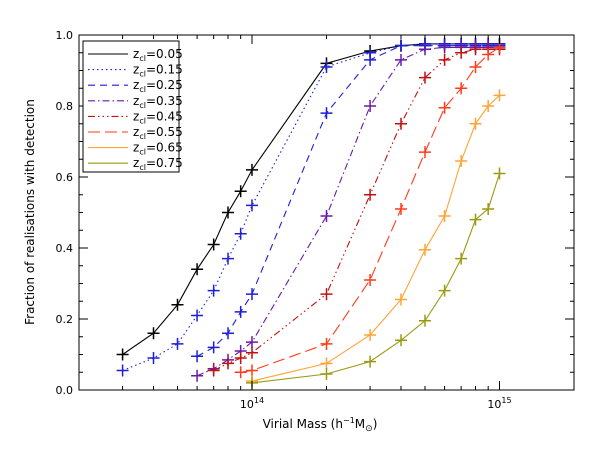 Image resolution: width=608 pixels, height=454 pixels. Describe the element at coordinates (65, 248) in the screenshot. I see `y-tick-label: 0.4` at that location.